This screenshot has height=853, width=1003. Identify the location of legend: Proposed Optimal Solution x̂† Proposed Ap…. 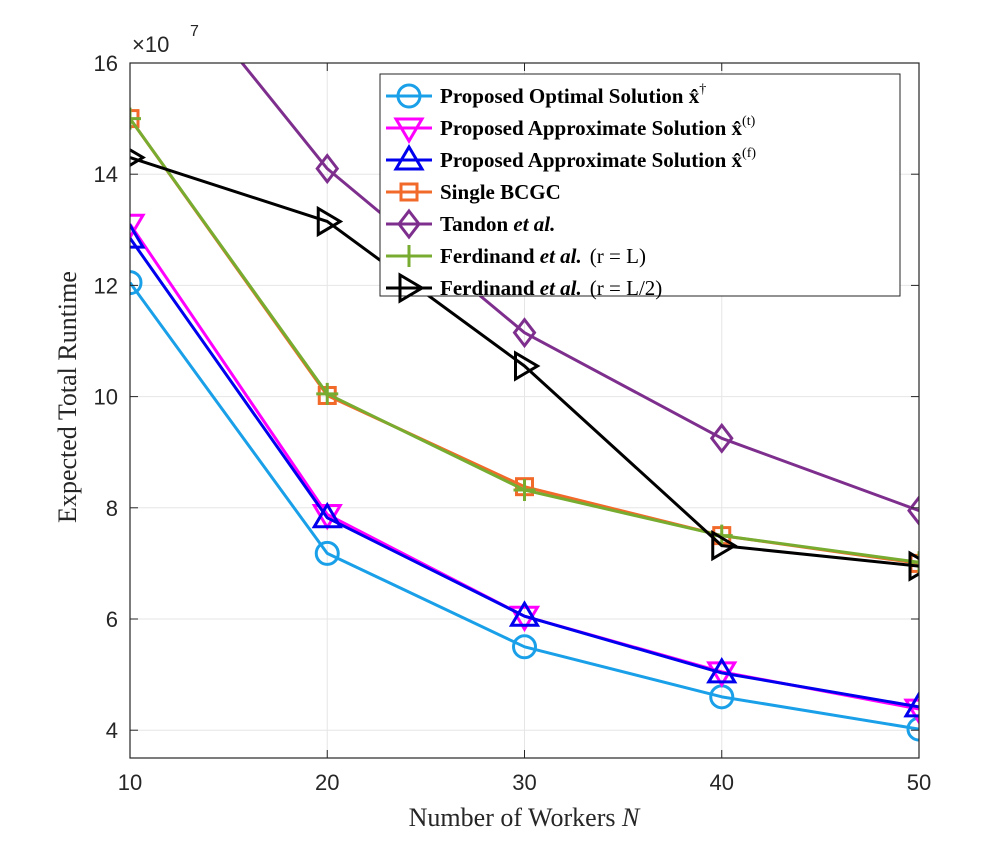
(640, 188).